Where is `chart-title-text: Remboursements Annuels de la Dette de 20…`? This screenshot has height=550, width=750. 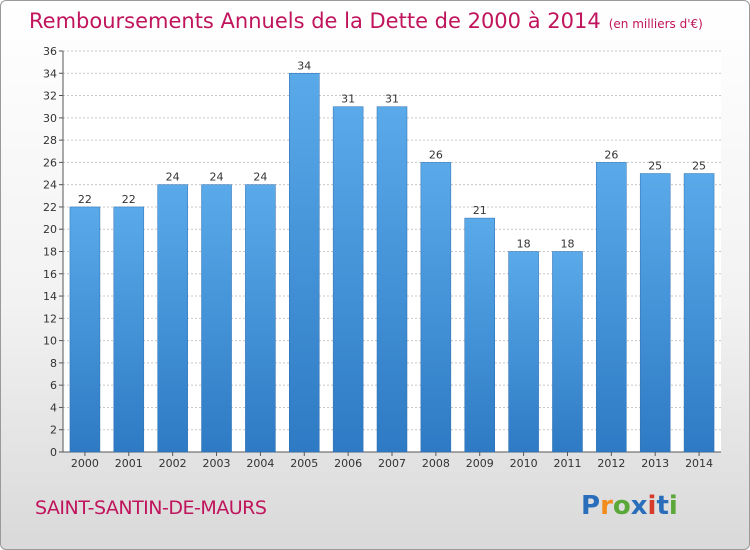 chart-title-text: Remboursements Annuels de la Dette de 20… is located at coordinates (315, 21).